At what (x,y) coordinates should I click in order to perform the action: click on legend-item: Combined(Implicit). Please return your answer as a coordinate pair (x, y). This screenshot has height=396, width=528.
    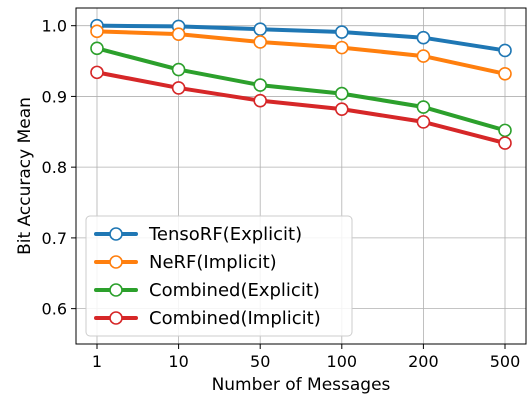
    Looking at the image, I should click on (207, 318).